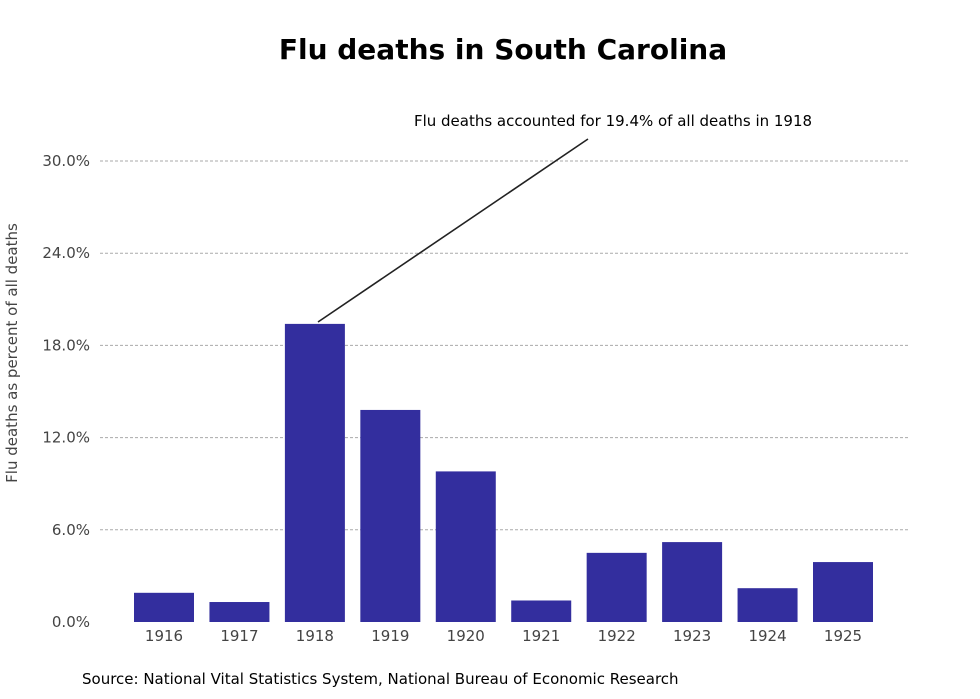  I want to click on x-tick-label: 1916, so click(164, 636).